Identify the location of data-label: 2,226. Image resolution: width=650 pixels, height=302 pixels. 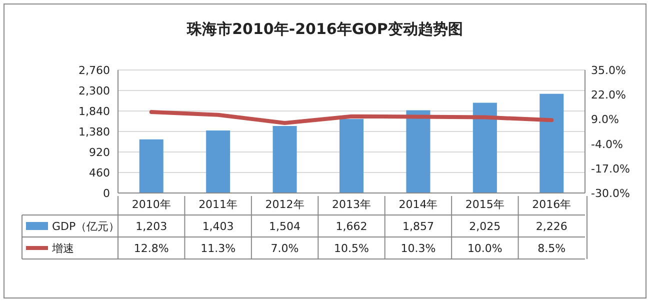
(552, 226).